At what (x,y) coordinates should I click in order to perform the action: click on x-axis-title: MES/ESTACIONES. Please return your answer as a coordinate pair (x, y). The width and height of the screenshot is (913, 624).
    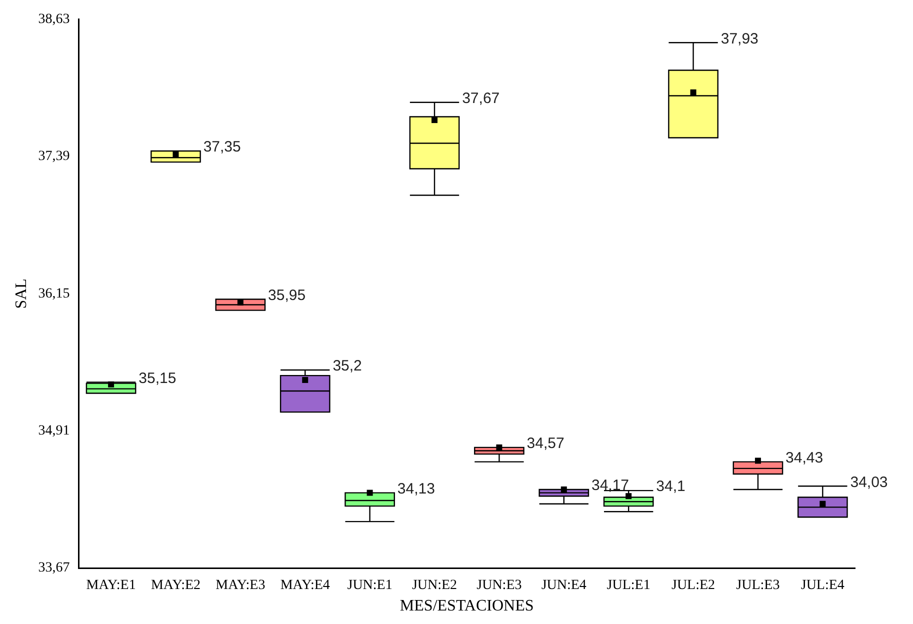
    Looking at the image, I should click on (467, 606).